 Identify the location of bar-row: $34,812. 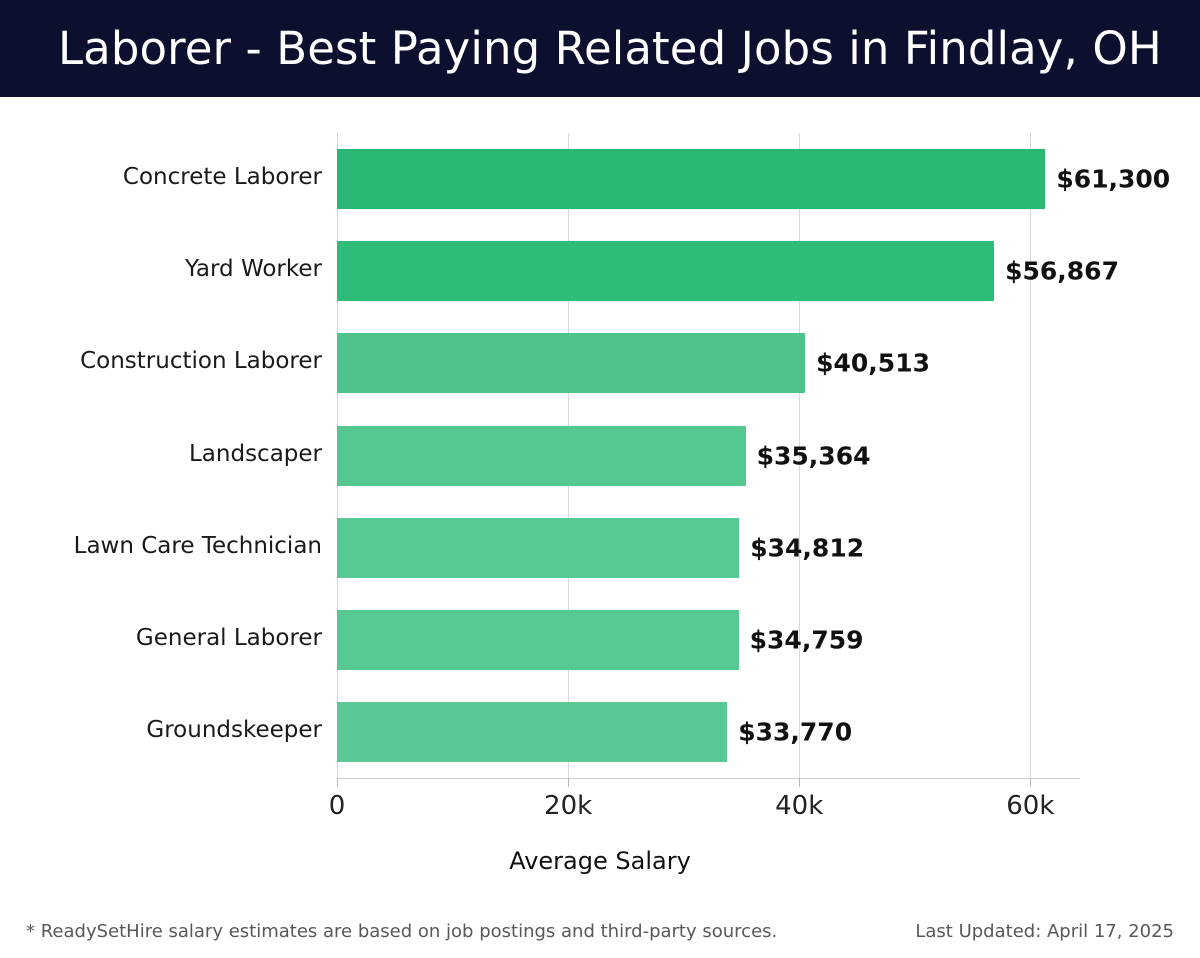
(708, 547).